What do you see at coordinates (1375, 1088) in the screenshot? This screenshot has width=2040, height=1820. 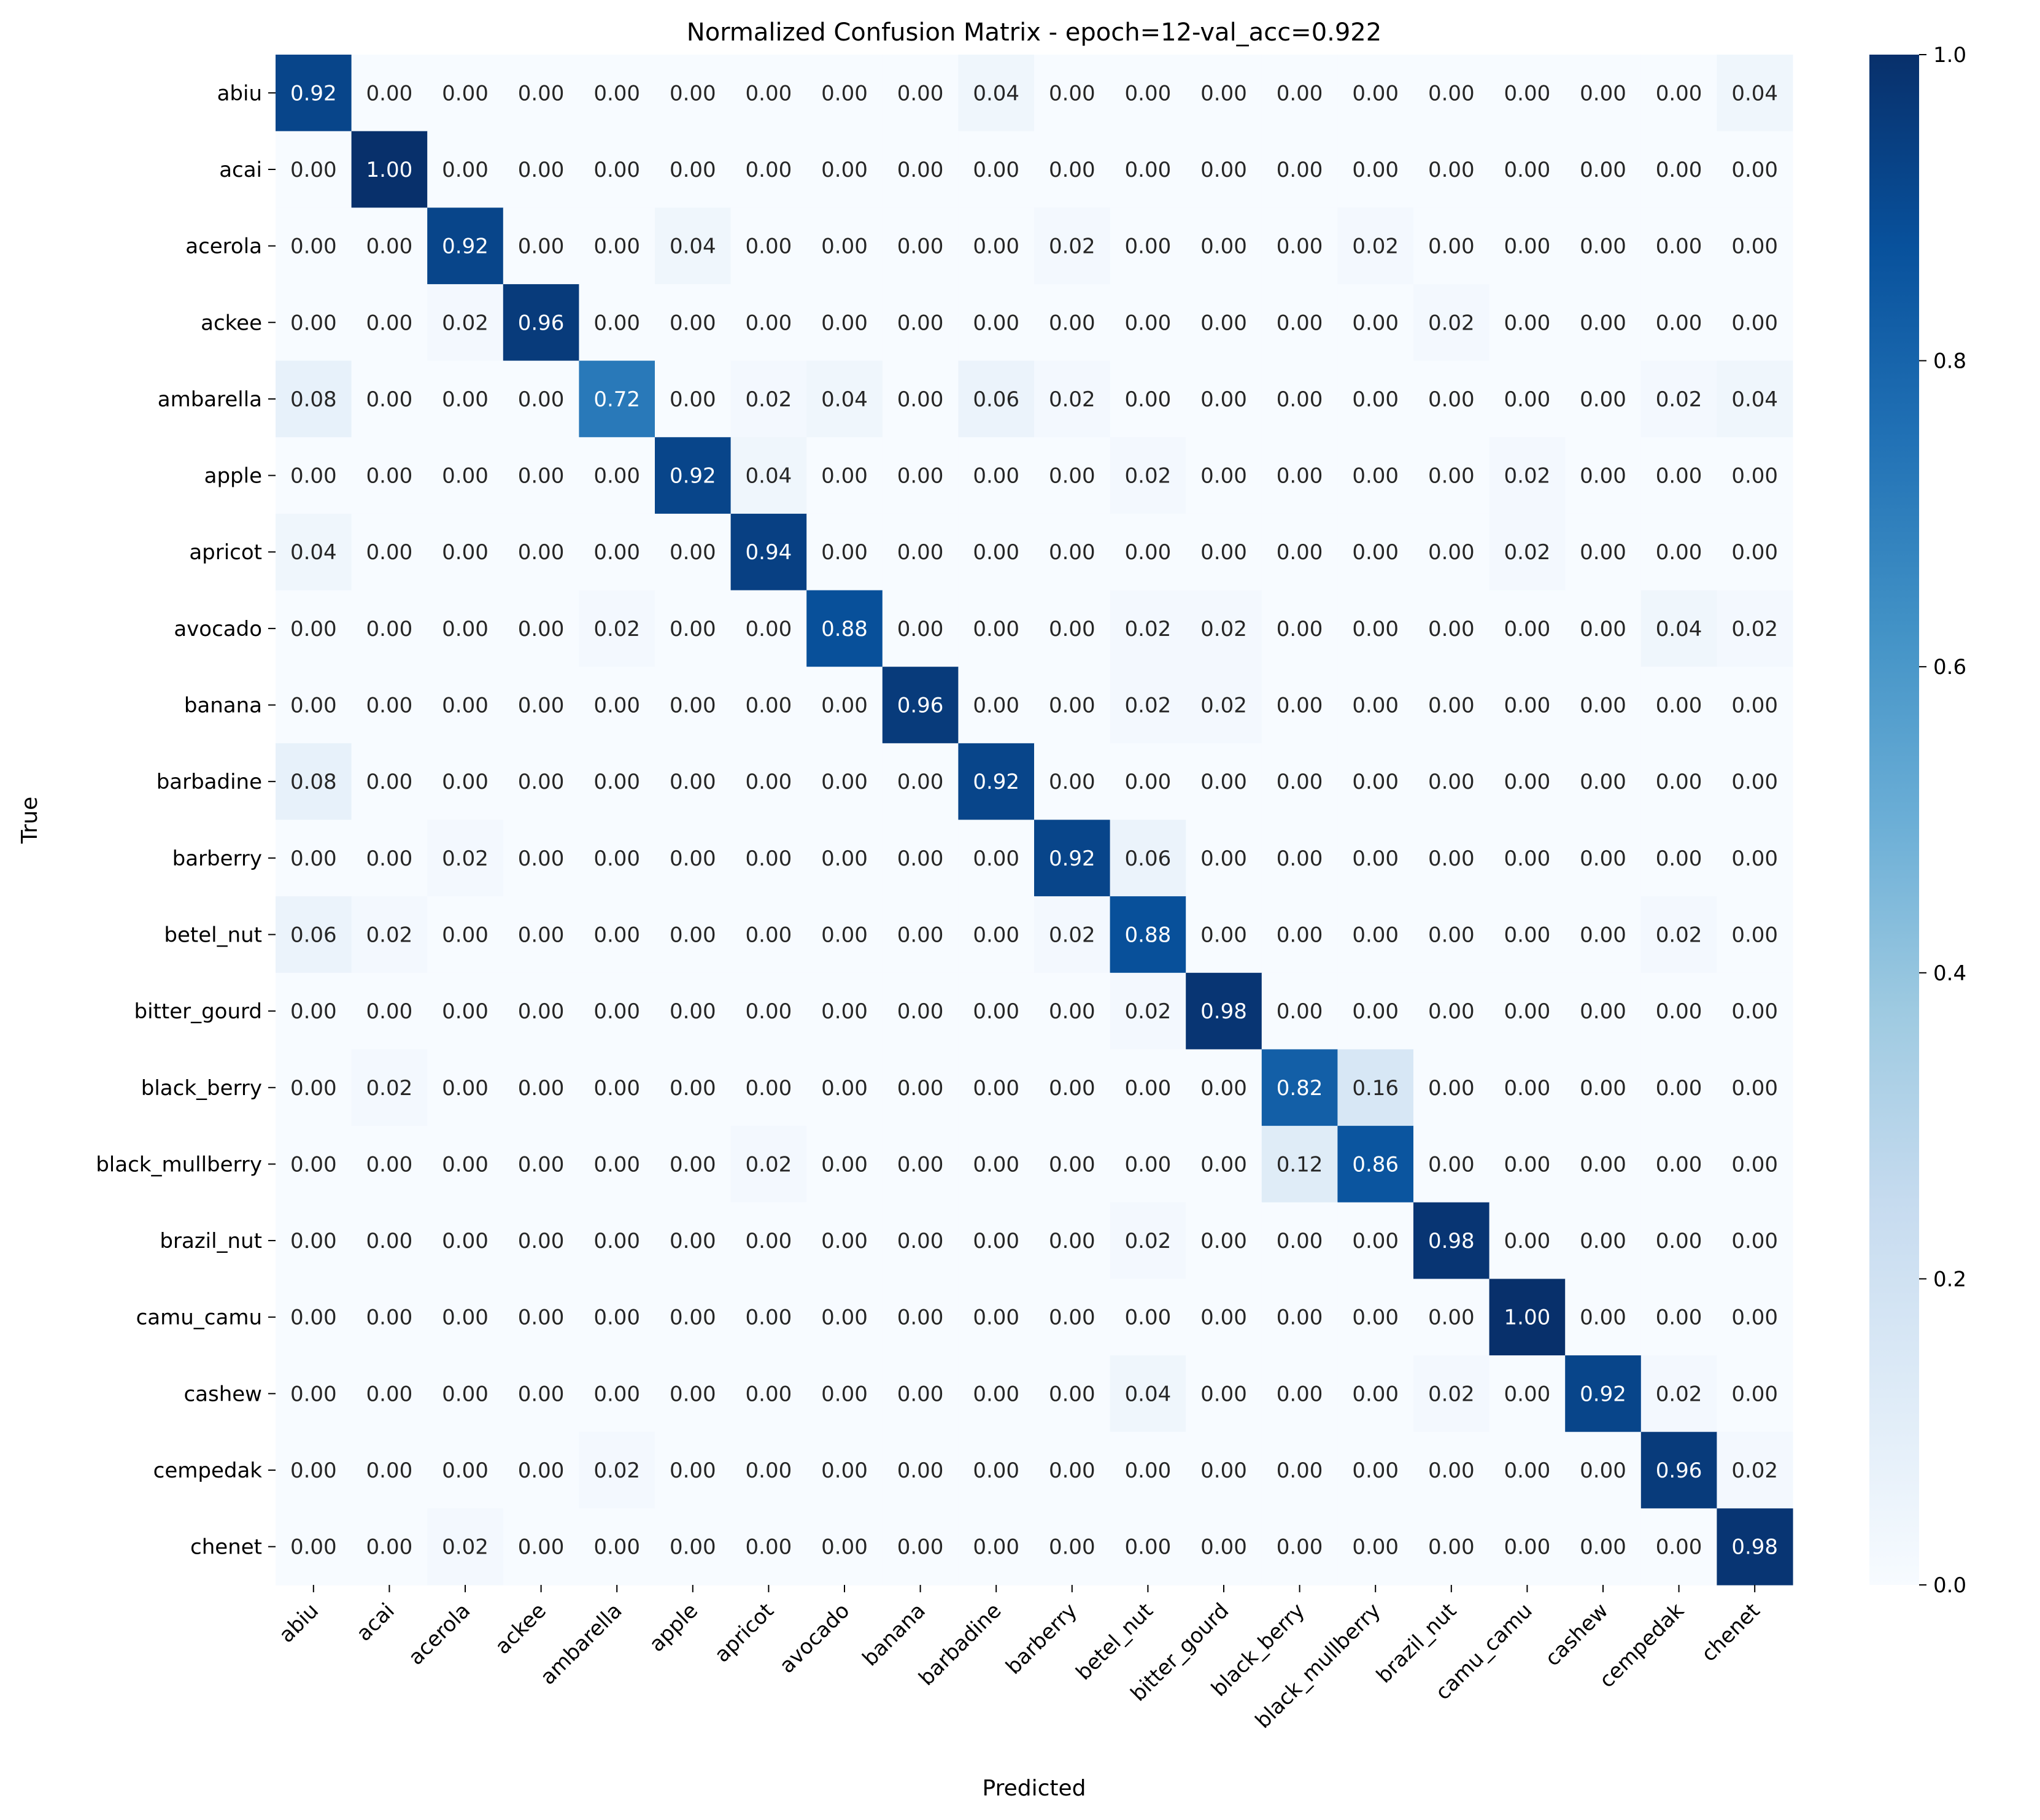 I see `cell-annotation: 0.16` at bounding box center [1375, 1088].